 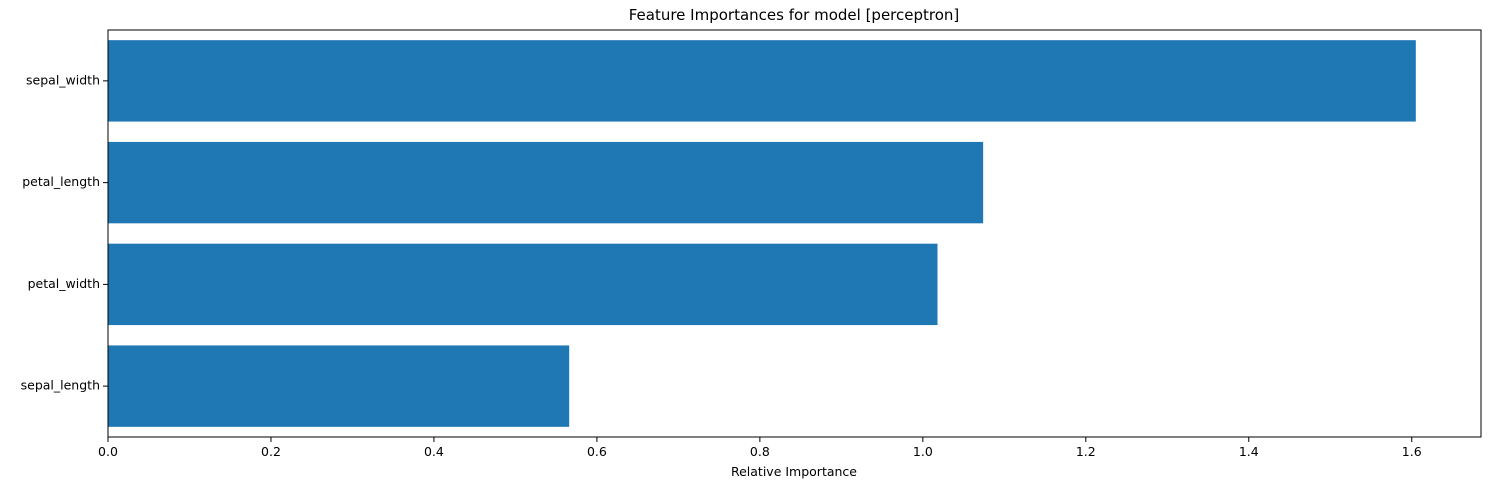 I want to click on bar-sepal-length, so click(x=339, y=386).